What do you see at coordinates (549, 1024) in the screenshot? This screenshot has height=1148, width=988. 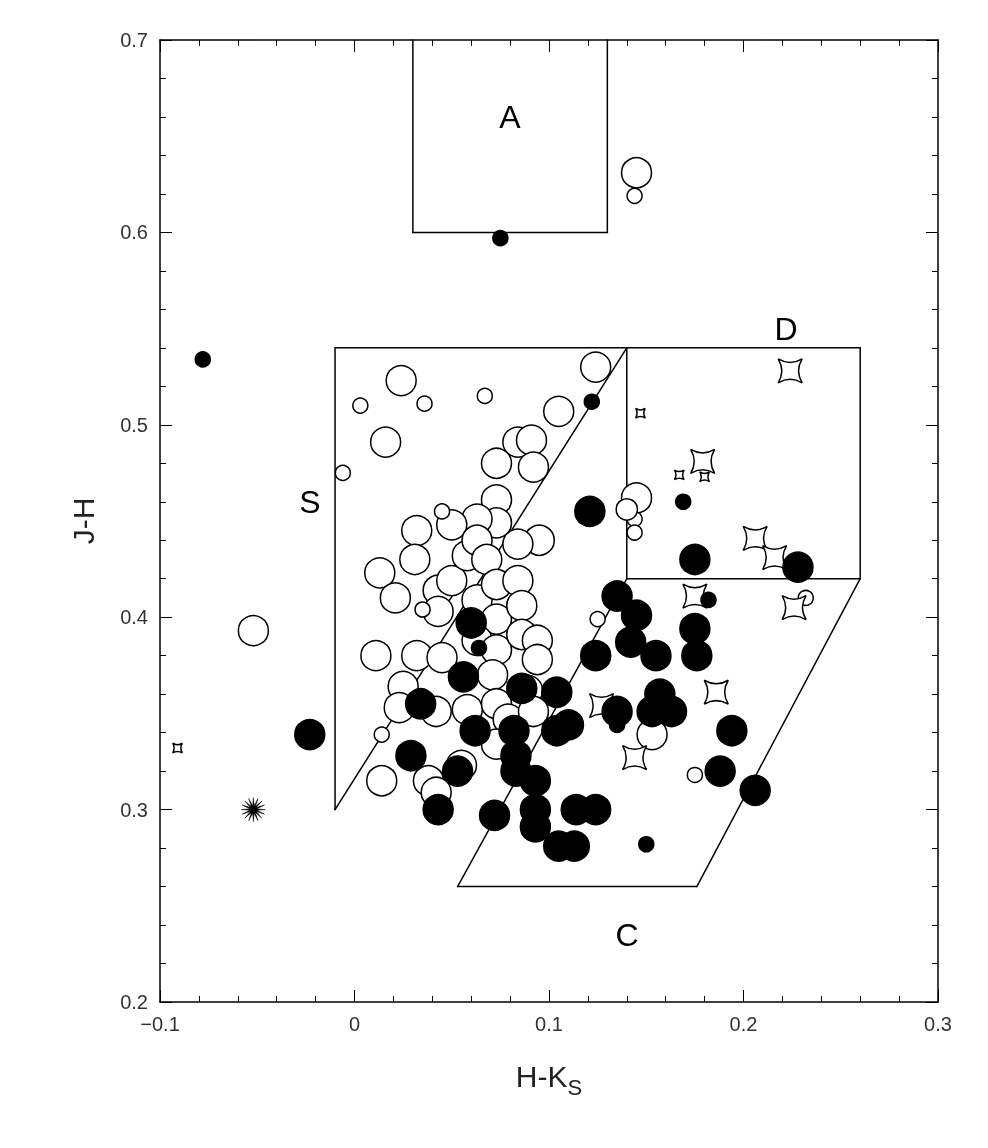 I see `x-tick-label: 0.1` at bounding box center [549, 1024].